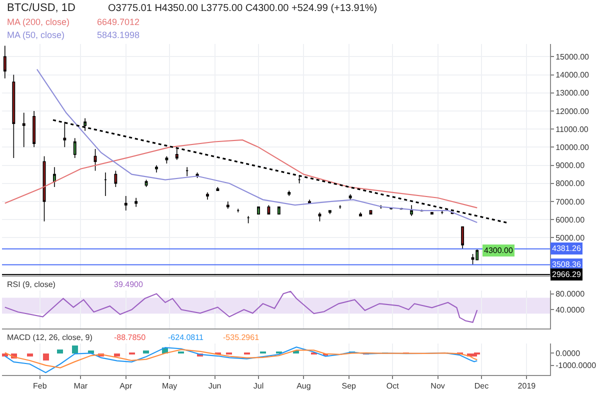 The height and width of the screenshot is (393, 600). What do you see at coordinates (126, 386) in the screenshot?
I see `x-tick-label: Apr` at bounding box center [126, 386].